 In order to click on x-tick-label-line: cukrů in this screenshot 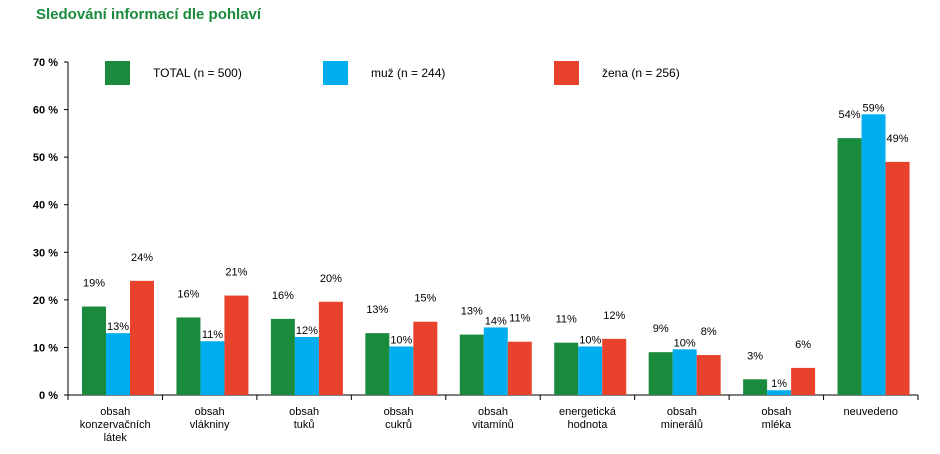, I will do `click(398, 425)`.